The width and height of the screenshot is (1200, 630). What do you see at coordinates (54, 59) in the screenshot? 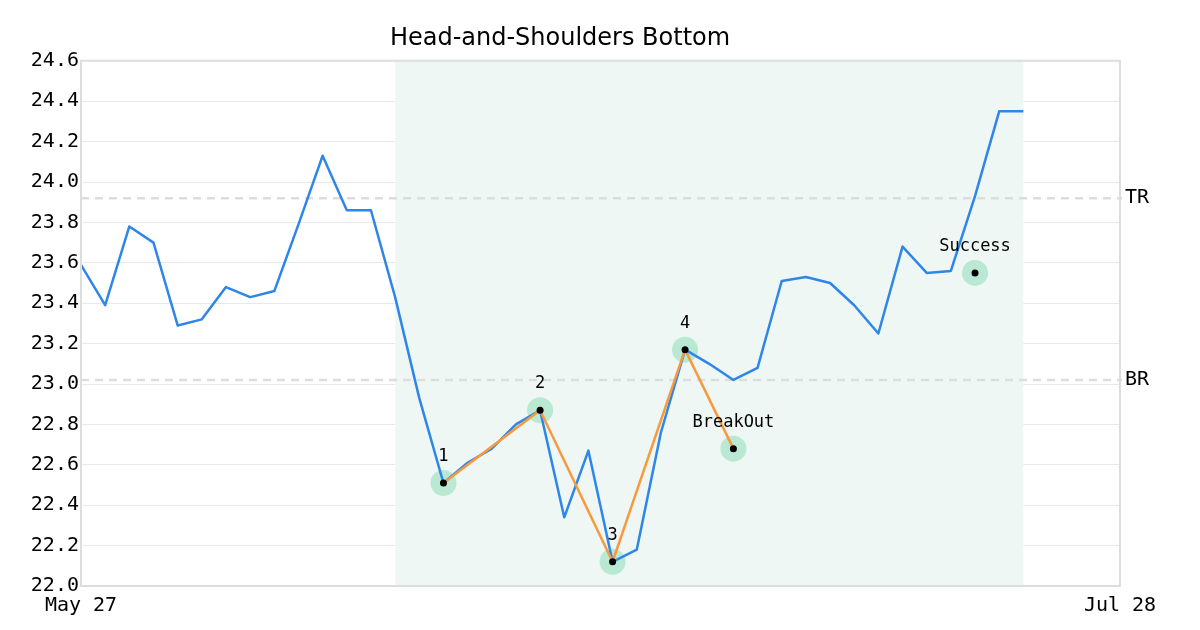
I see `y-tick-label: 24.6` at bounding box center [54, 59].